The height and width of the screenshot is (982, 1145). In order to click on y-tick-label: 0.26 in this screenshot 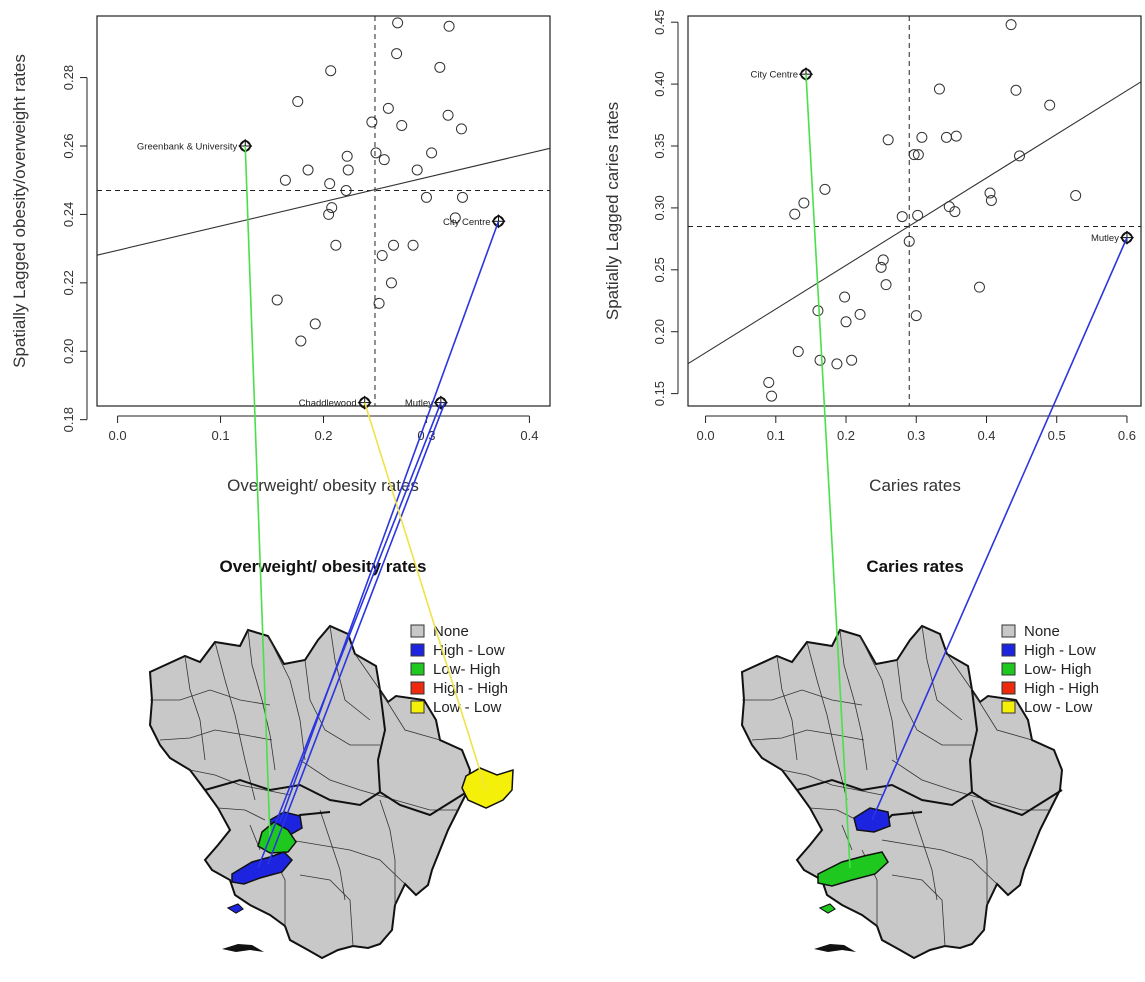, I will do `click(68, 145)`.